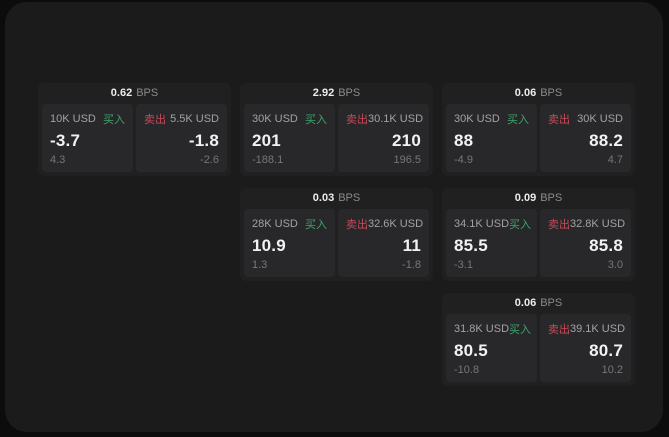  Describe the element at coordinates (463, 160) in the screenshot. I see `buy-sub-value: -4.9` at that location.